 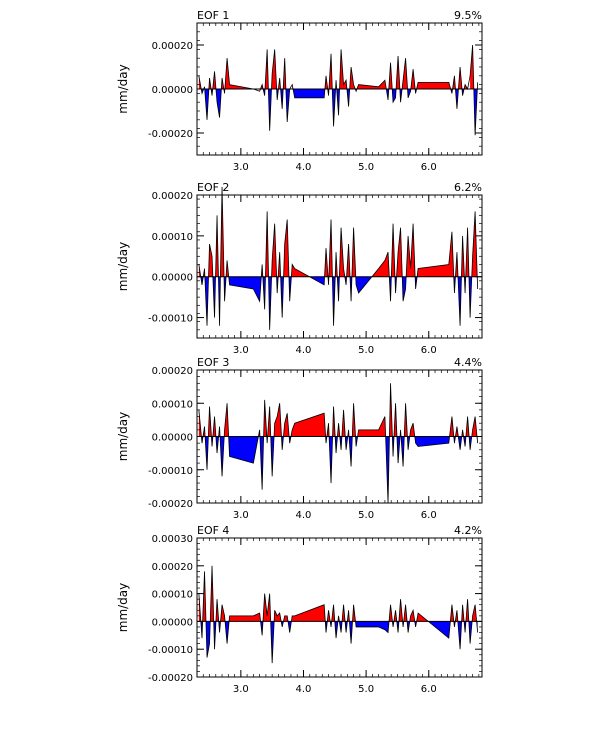 What do you see at coordinates (468, 362) in the screenshot?
I see `panel-title-right: 4.4%` at bounding box center [468, 362].